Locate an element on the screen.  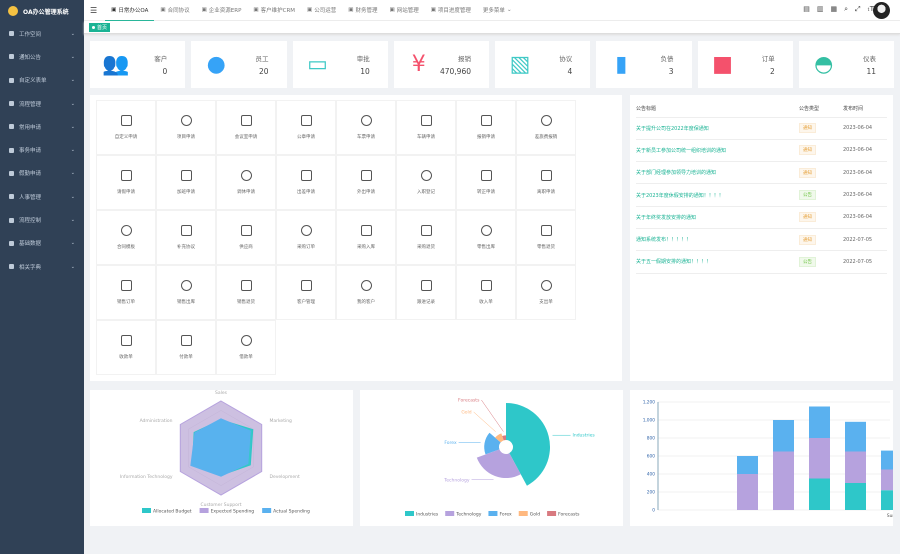
sidebar-item: 工作空间 ⌄ is located at coordinates (42, 33).